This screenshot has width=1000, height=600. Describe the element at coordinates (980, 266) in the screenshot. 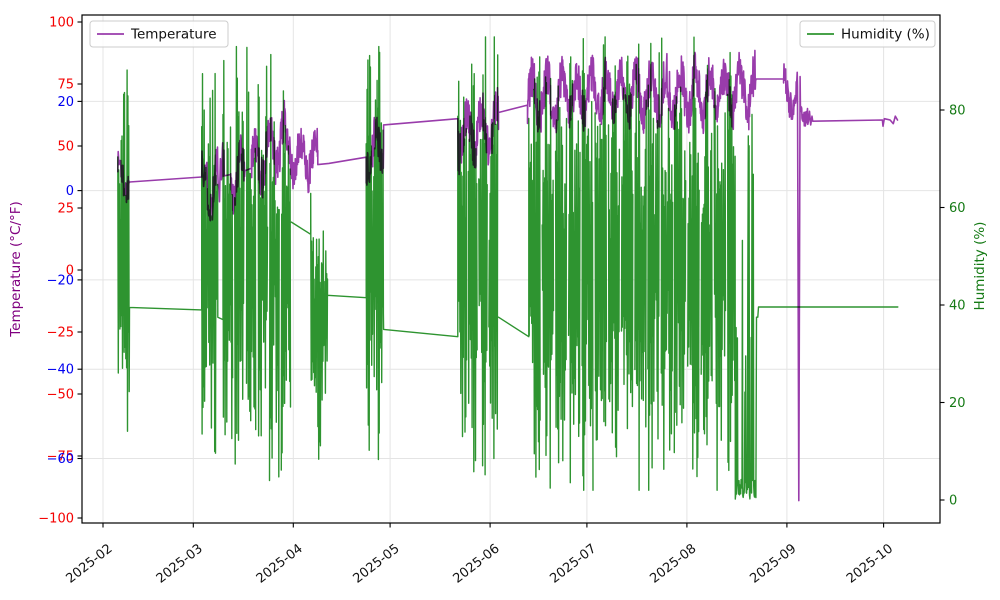

I see `y-axis-label-humidity: Humidity (%)` at that location.